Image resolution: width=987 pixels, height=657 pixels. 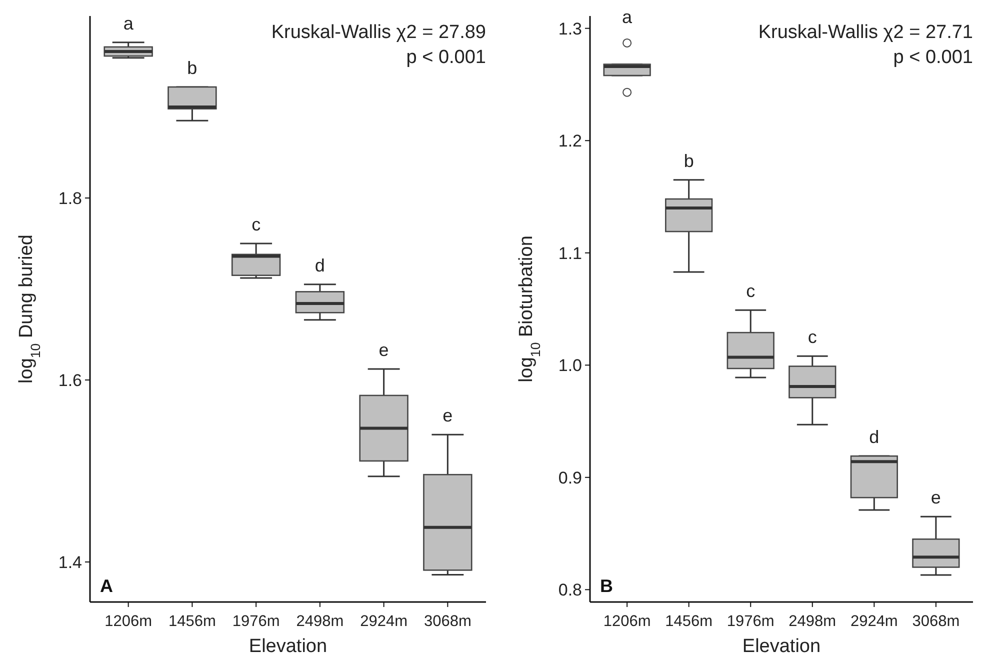 What do you see at coordinates (865, 32) in the screenshot?
I see `annotation: Kruskal-Wallis χ2 = 27.71` at bounding box center [865, 32].